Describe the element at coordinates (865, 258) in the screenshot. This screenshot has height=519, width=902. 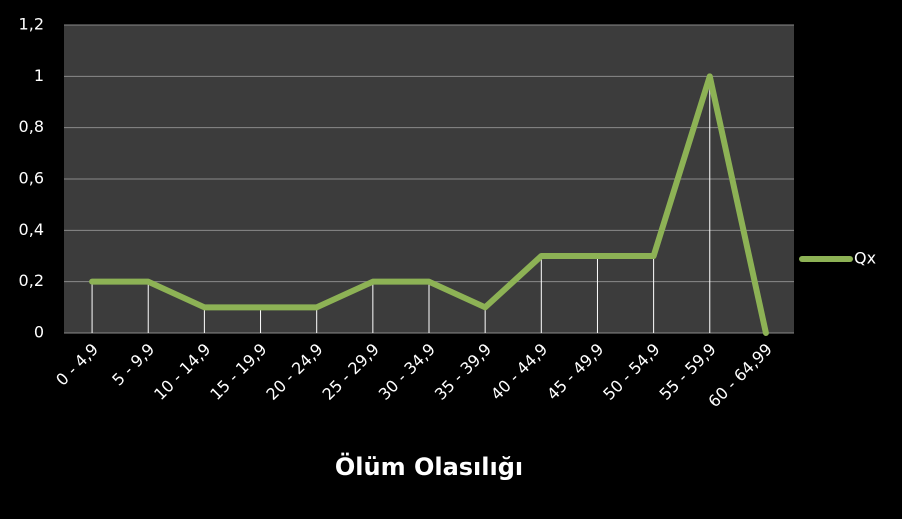
I see `legend-label: Qx` at that location.